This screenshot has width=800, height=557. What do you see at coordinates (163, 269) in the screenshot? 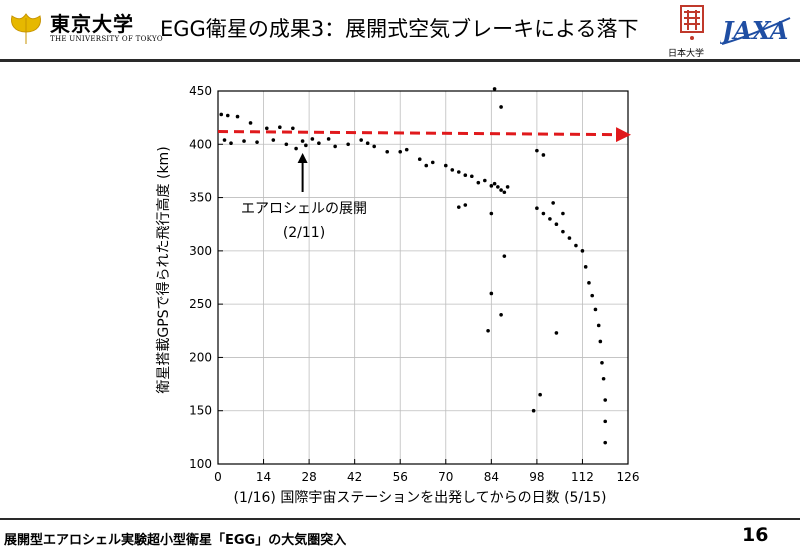
I see `y-axis-label: 衛星搭載GPSで得られた飛行高度 (km)` at bounding box center [163, 269].